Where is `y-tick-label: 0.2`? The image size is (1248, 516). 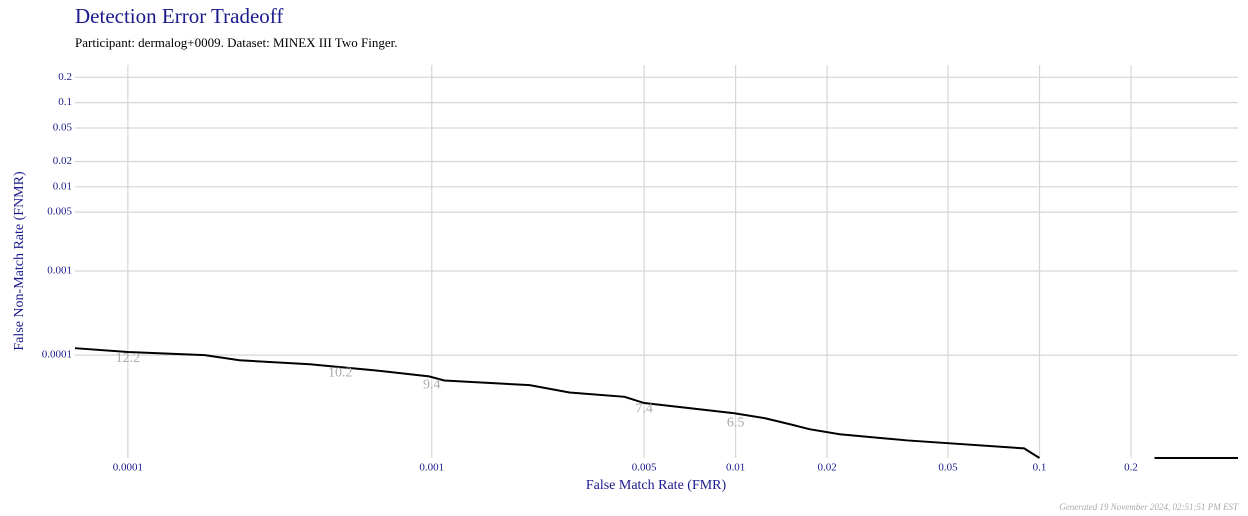 y-tick-label: 0.2 is located at coordinates (65, 77).